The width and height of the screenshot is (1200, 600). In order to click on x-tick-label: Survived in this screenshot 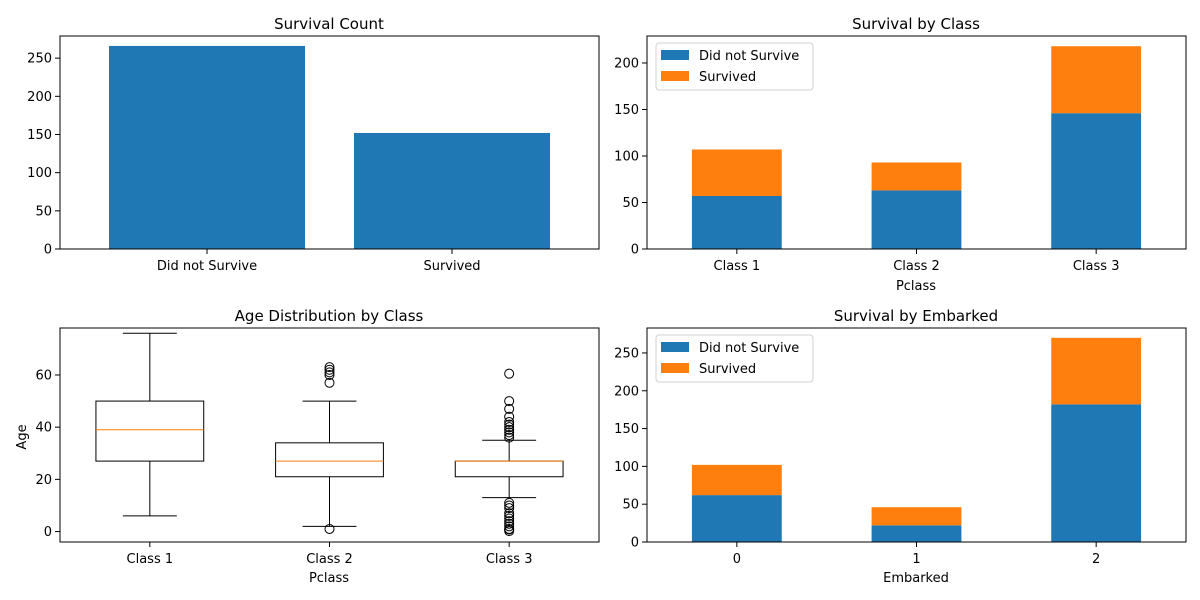, I will do `click(451, 266)`.